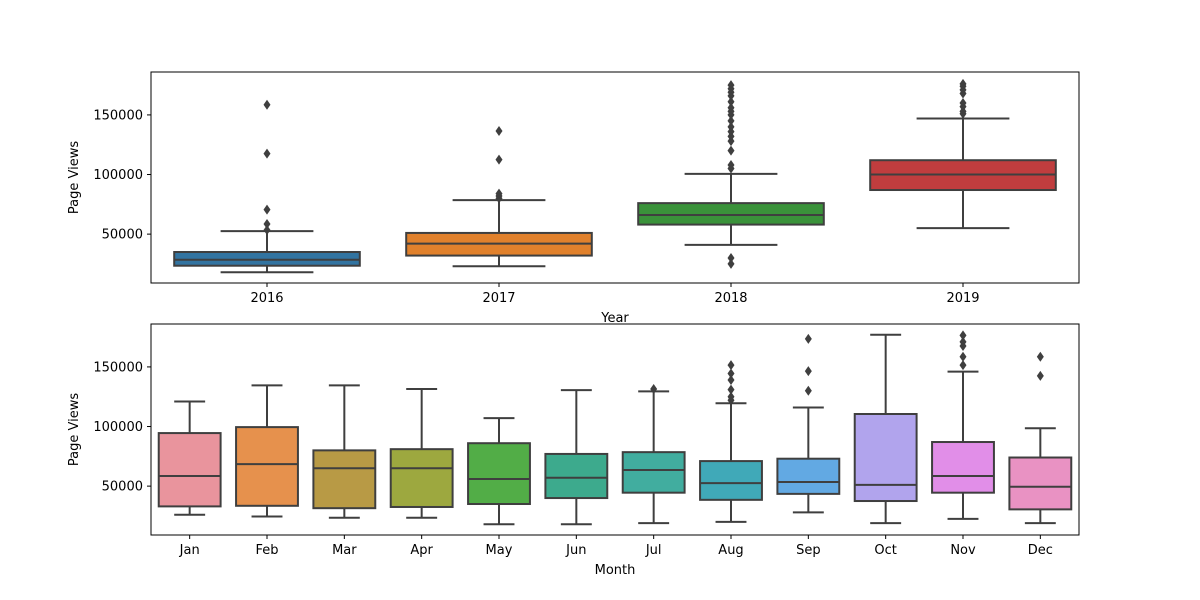  I want to click on x-tick-label: Sep, so click(808, 550).